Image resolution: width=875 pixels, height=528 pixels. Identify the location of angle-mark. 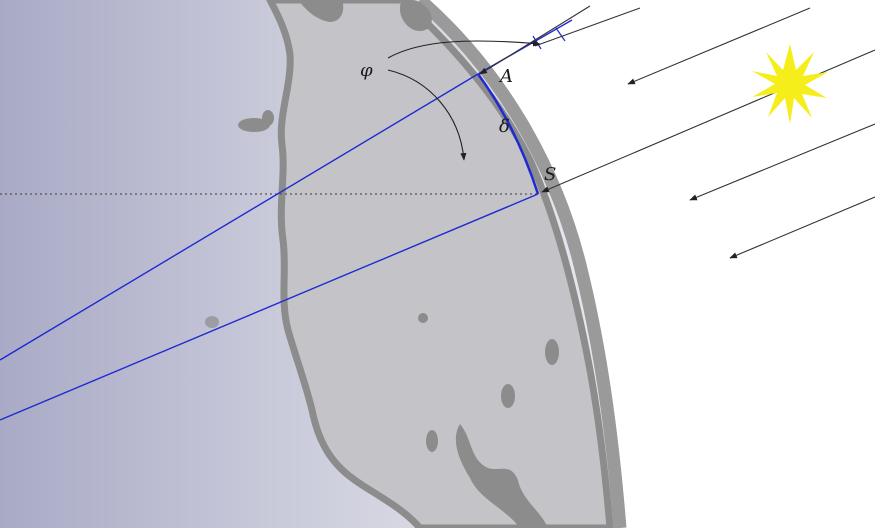
(560, 34).